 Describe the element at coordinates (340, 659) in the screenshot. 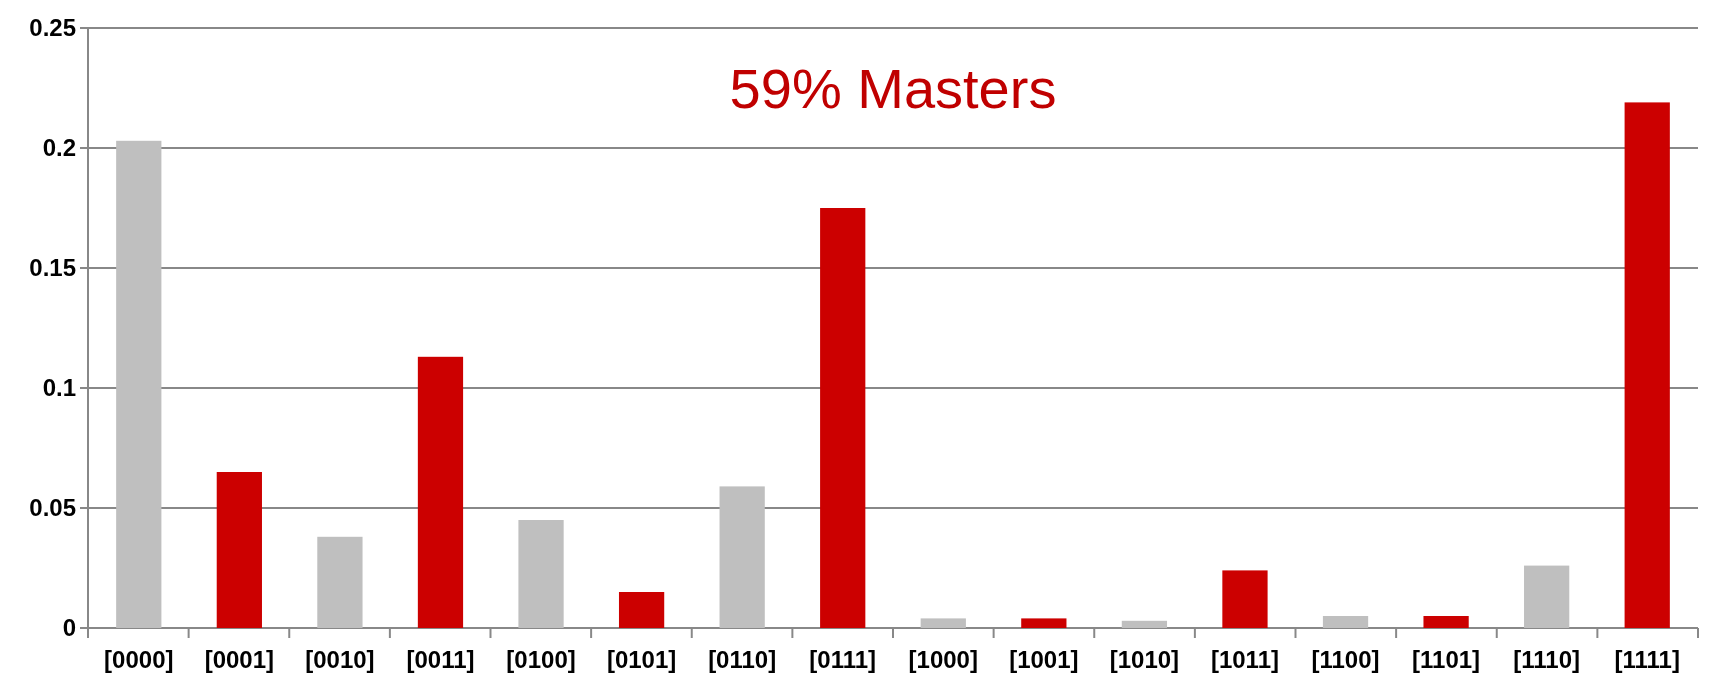

I see `x-tick-label: [0010]` at that location.